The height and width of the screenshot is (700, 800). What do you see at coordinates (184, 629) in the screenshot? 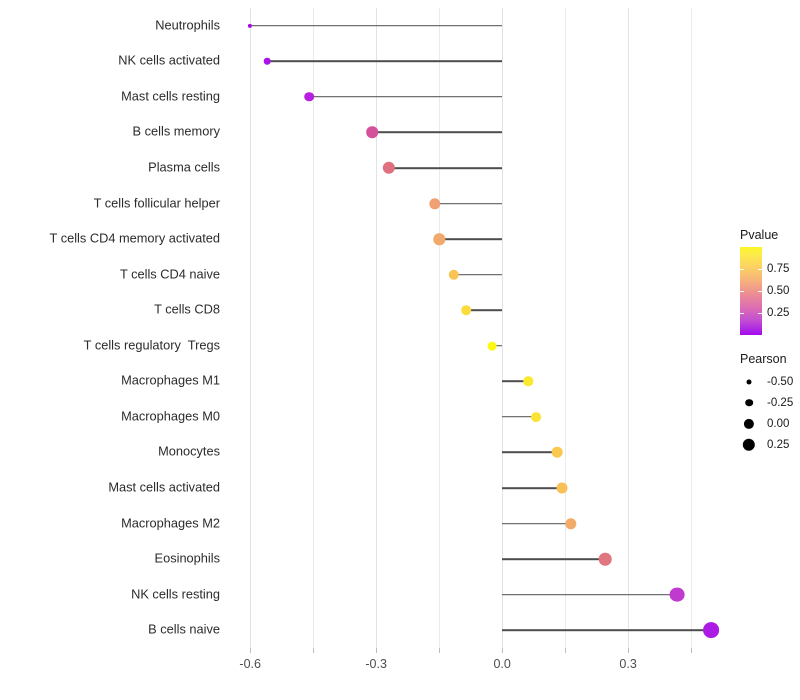
I see `y-axis-tick-label: B cells naive` at bounding box center [184, 629].